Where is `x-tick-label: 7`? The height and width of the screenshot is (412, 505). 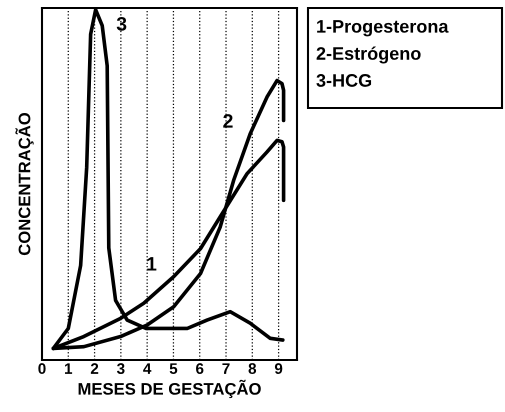
x-tick-label: 7 is located at coordinates (226, 368).